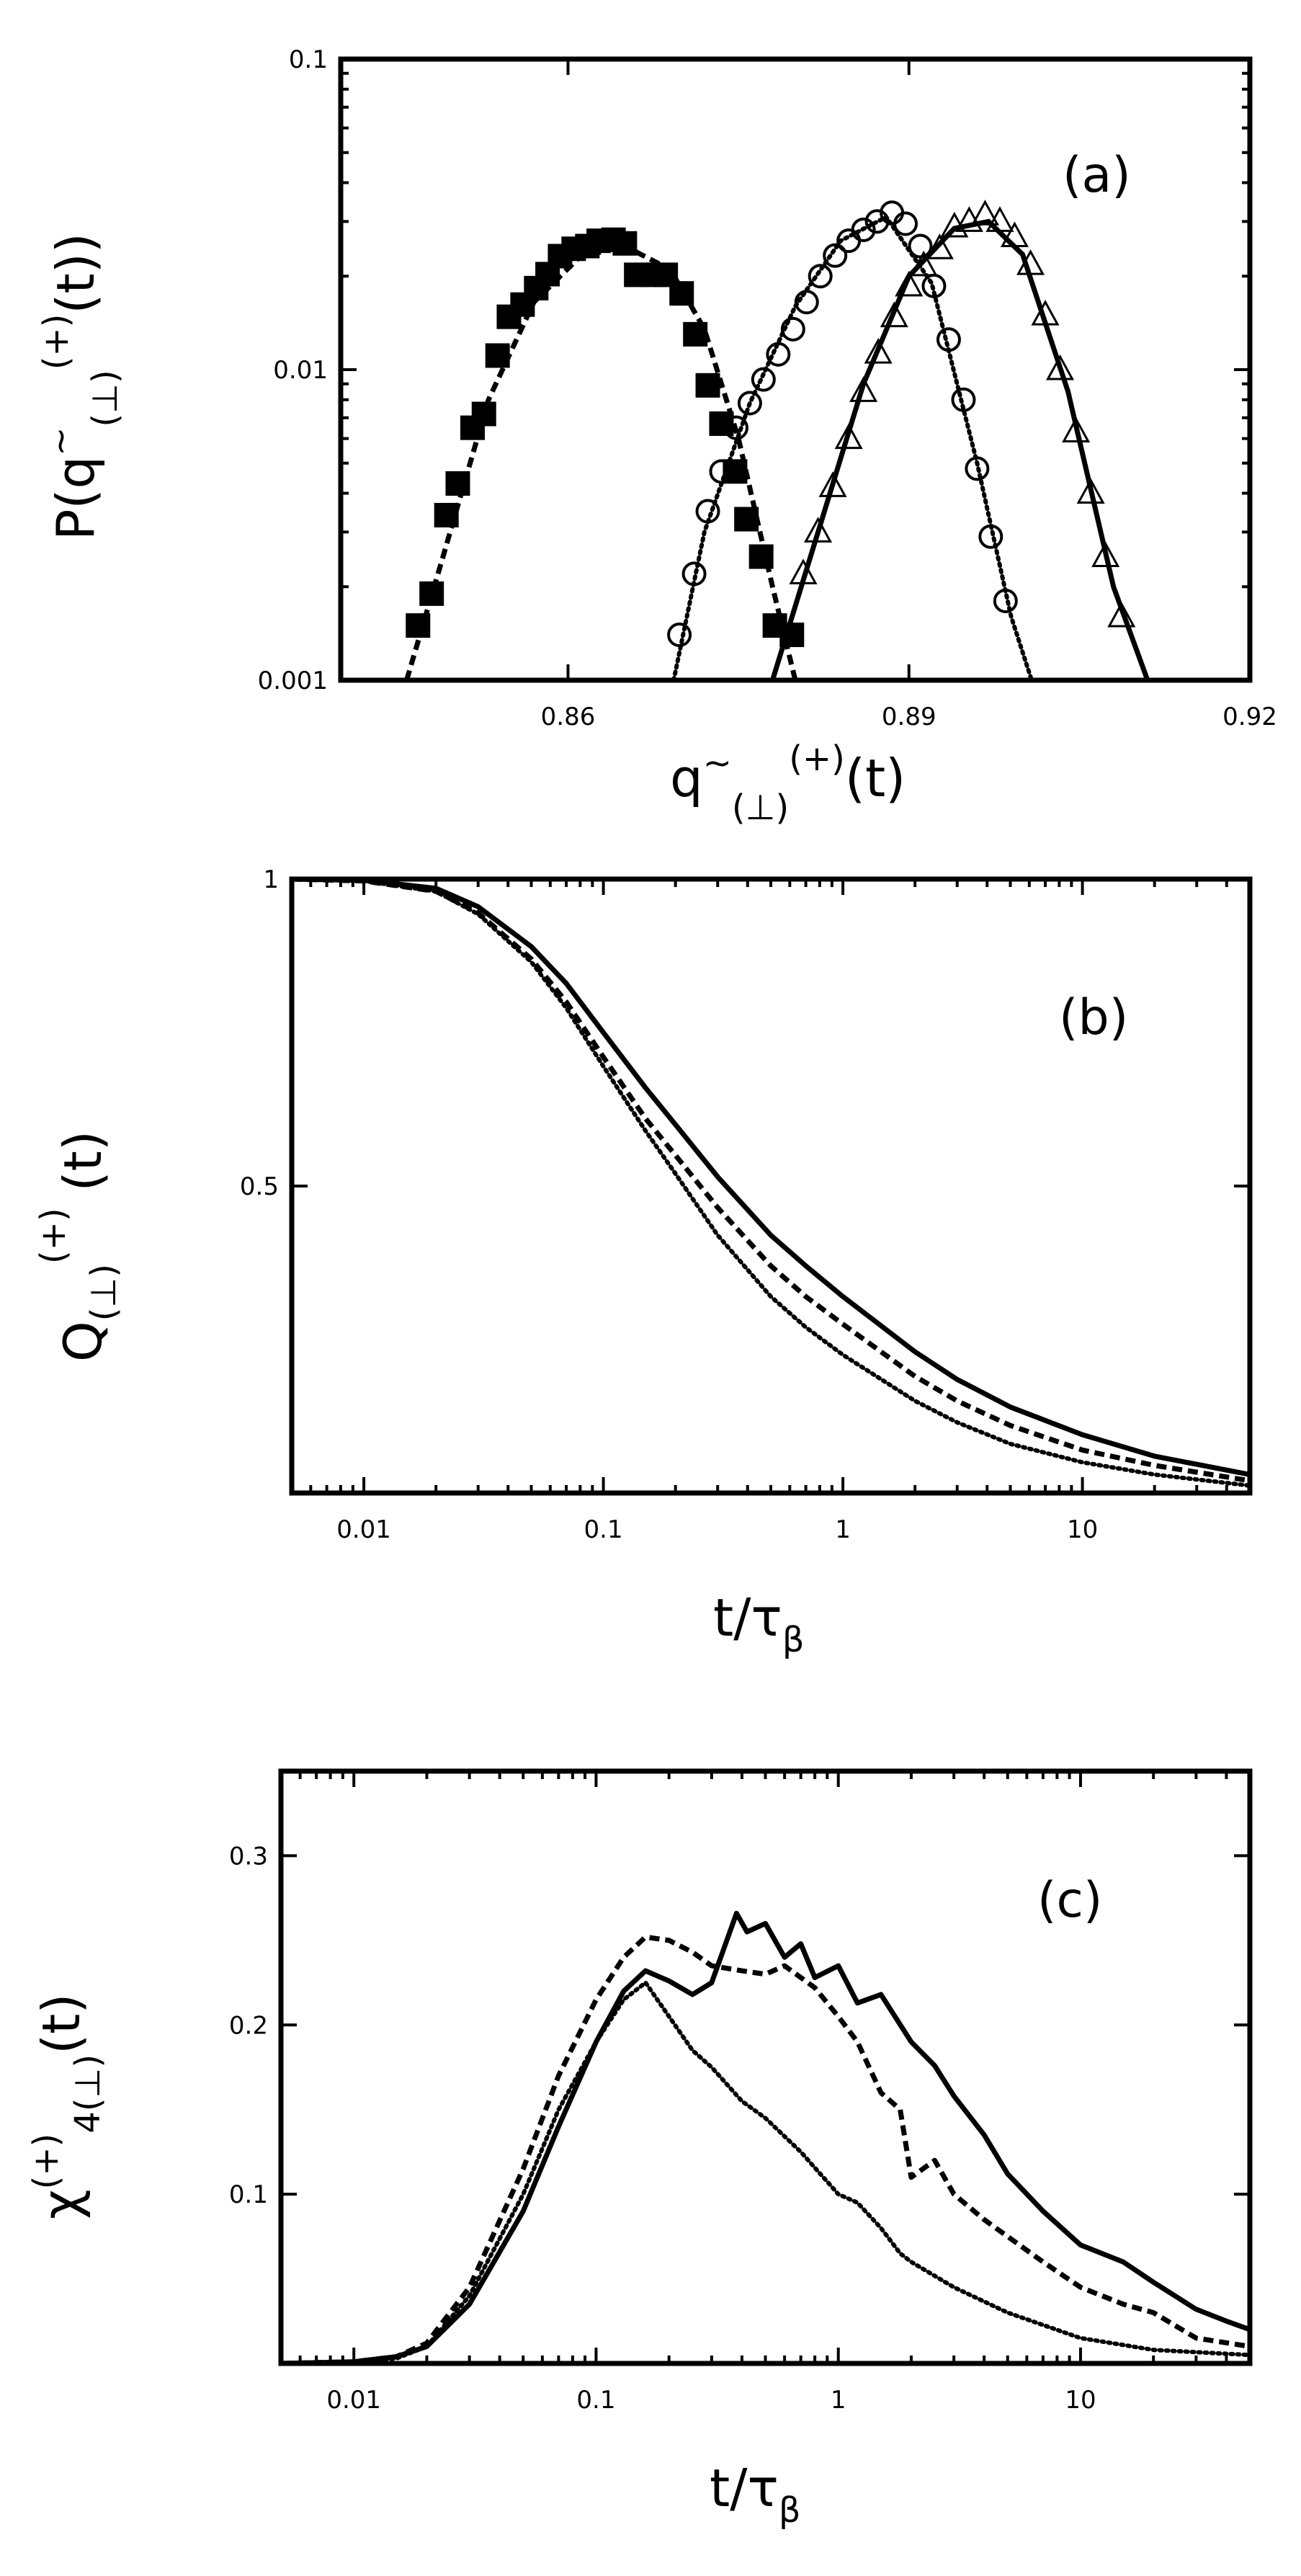 The width and height of the screenshot is (1301, 2576). Describe the element at coordinates (755, 2494) in the screenshot. I see `panel-c-x-axis-title: t/τβ` at that location.